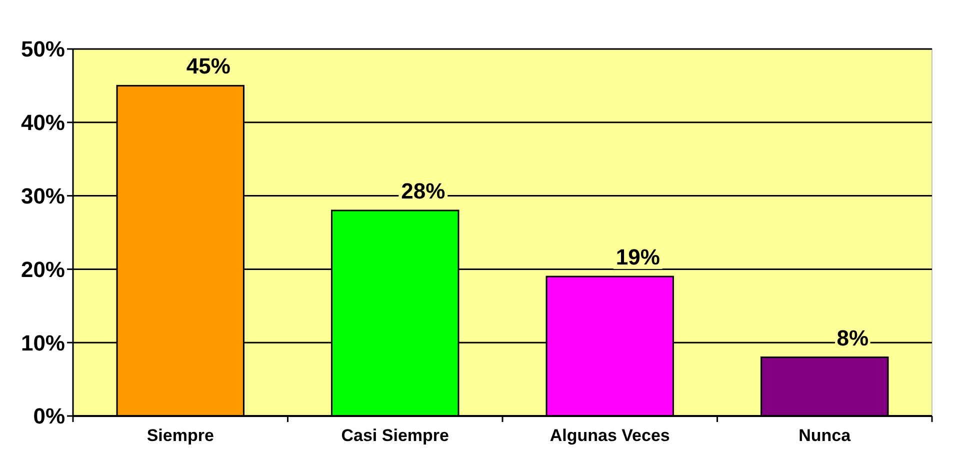 The height and width of the screenshot is (451, 966). I want to click on y-tick-label: 50%, so click(42, 49).